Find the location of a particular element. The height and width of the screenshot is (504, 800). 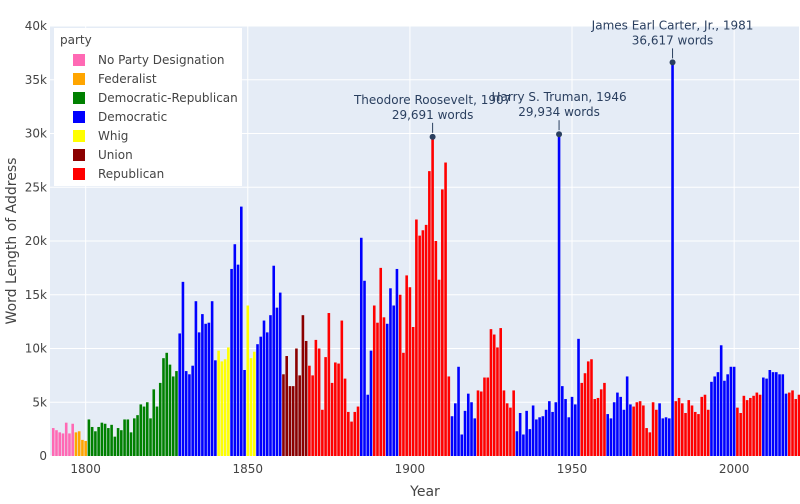

legend-label: Whig is located at coordinates (113, 136).